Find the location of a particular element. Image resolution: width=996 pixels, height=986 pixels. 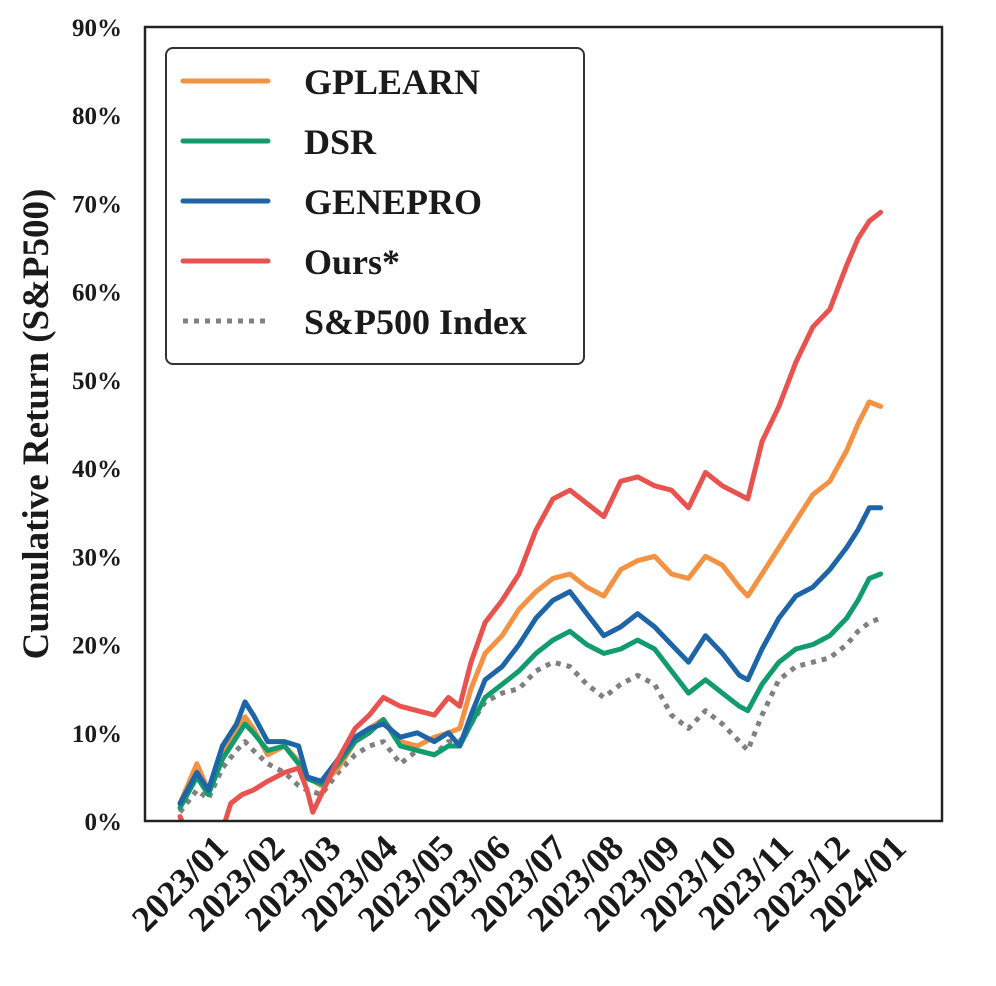

series-line-s-p500-index is located at coordinates (530, 714).